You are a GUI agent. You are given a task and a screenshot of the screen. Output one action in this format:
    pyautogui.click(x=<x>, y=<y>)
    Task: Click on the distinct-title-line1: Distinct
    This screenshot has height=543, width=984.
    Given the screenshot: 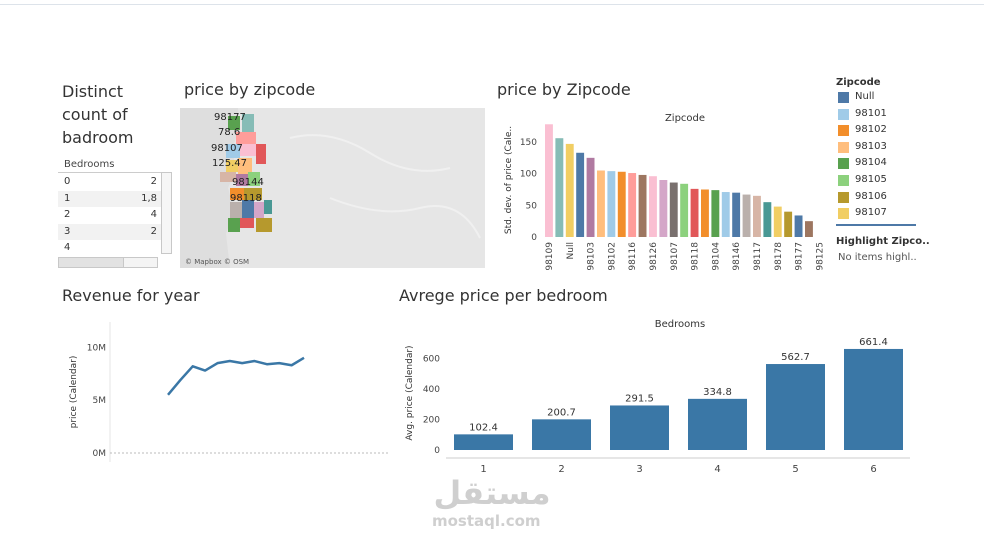 What is the action you would take?
    pyautogui.click(x=93, y=91)
    